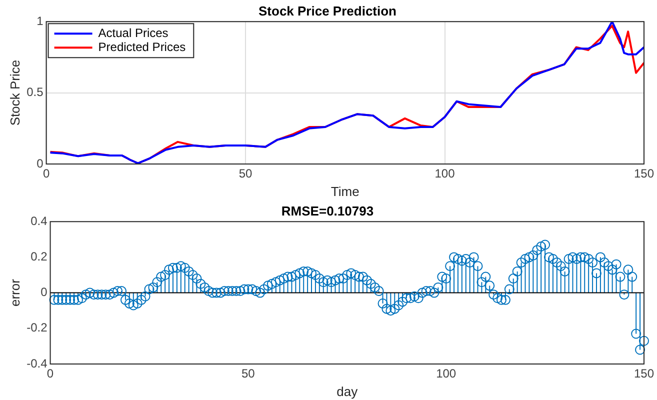 This screenshot has width=657, height=400. Describe the element at coordinates (14, 292) in the screenshot. I see `y-axis-title: error` at that location.